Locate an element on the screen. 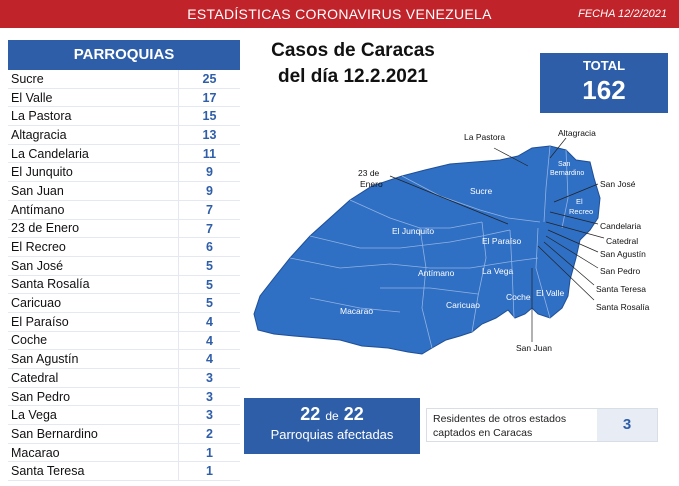 Image resolution: width=679 pixels, height=486 pixels. parroquia-name: La Candelaria is located at coordinates (50, 153).